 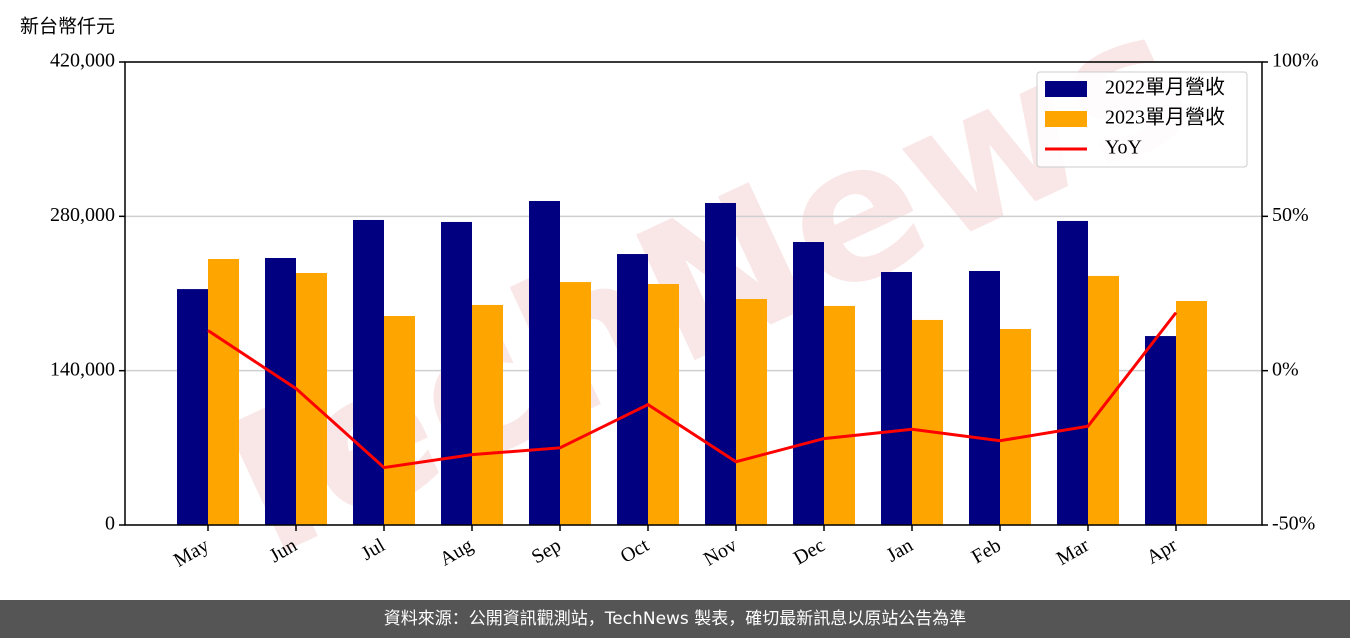 What do you see at coordinates (82, 369) in the screenshot?
I see `y-tick-label: 140,000` at bounding box center [82, 369].